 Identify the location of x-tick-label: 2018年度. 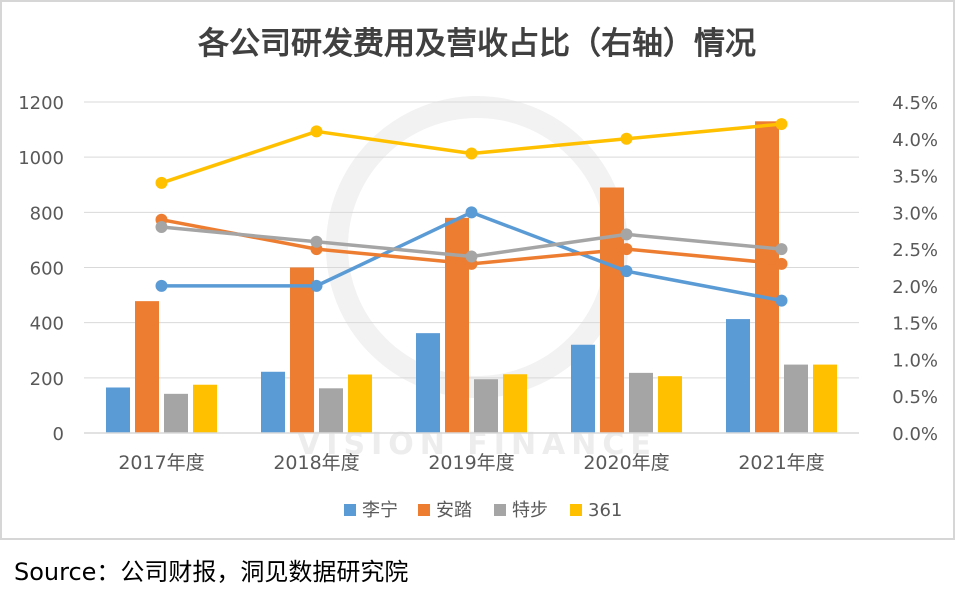
(316, 463).